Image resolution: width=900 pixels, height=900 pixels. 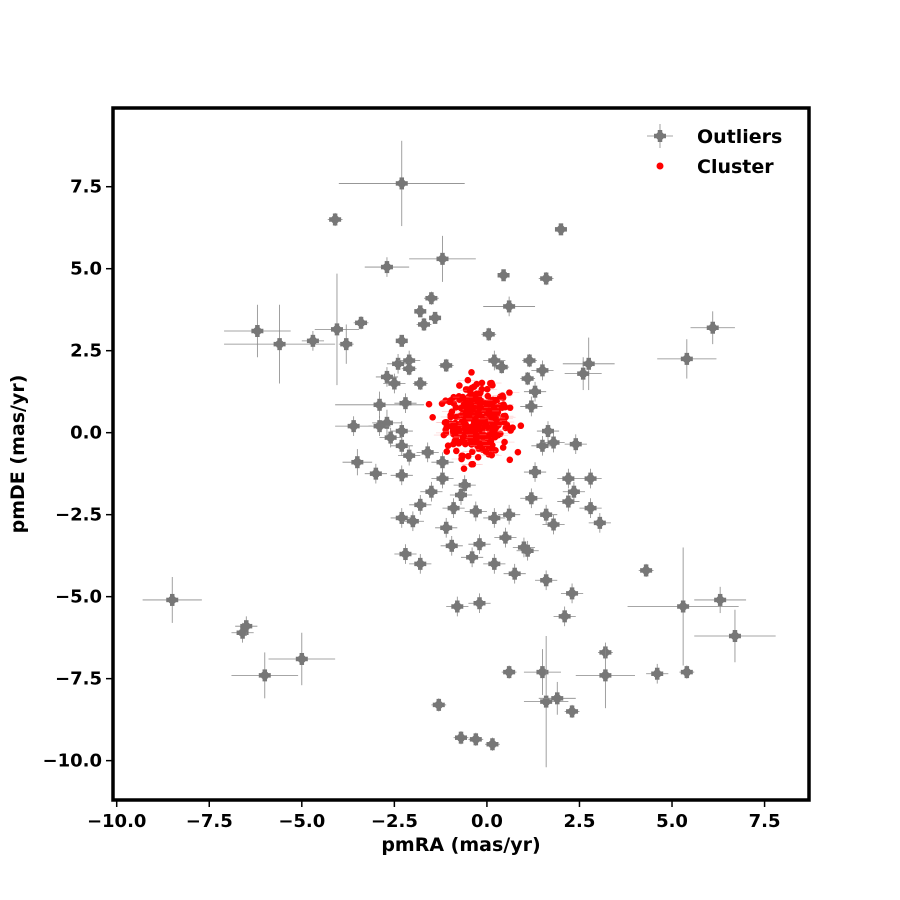 What do you see at coordinates (460, 845) in the screenshot?
I see `x-axis-label: pmRA (mas/yr)` at bounding box center [460, 845].